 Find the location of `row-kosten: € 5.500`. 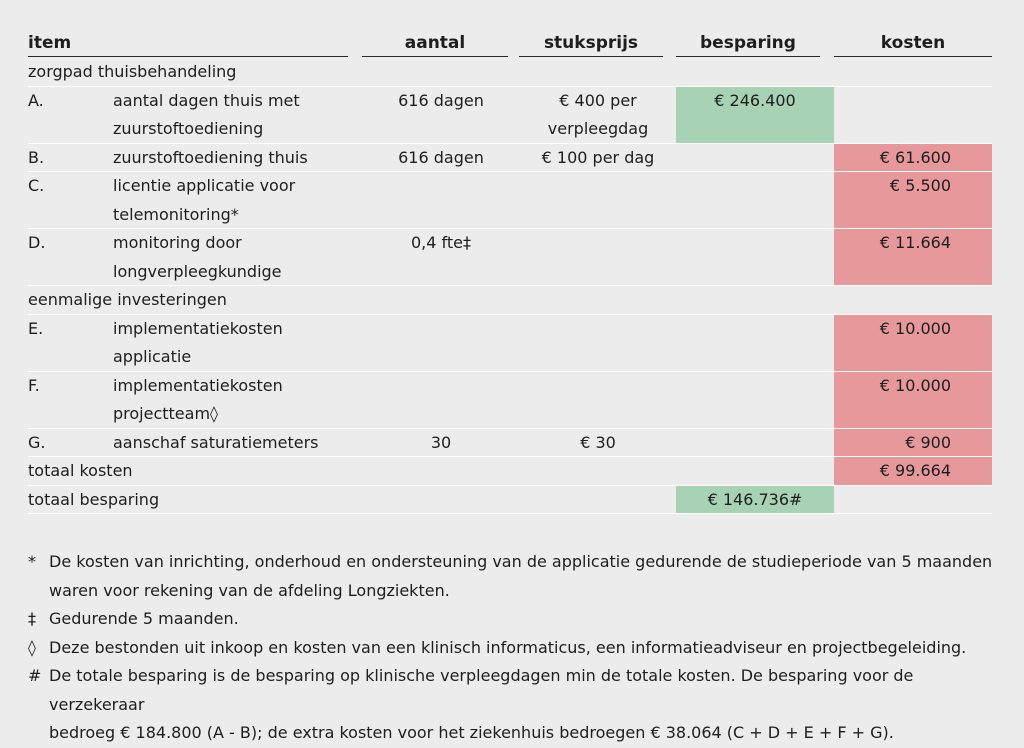

row-kosten: € 5.500 is located at coordinates (913, 200).